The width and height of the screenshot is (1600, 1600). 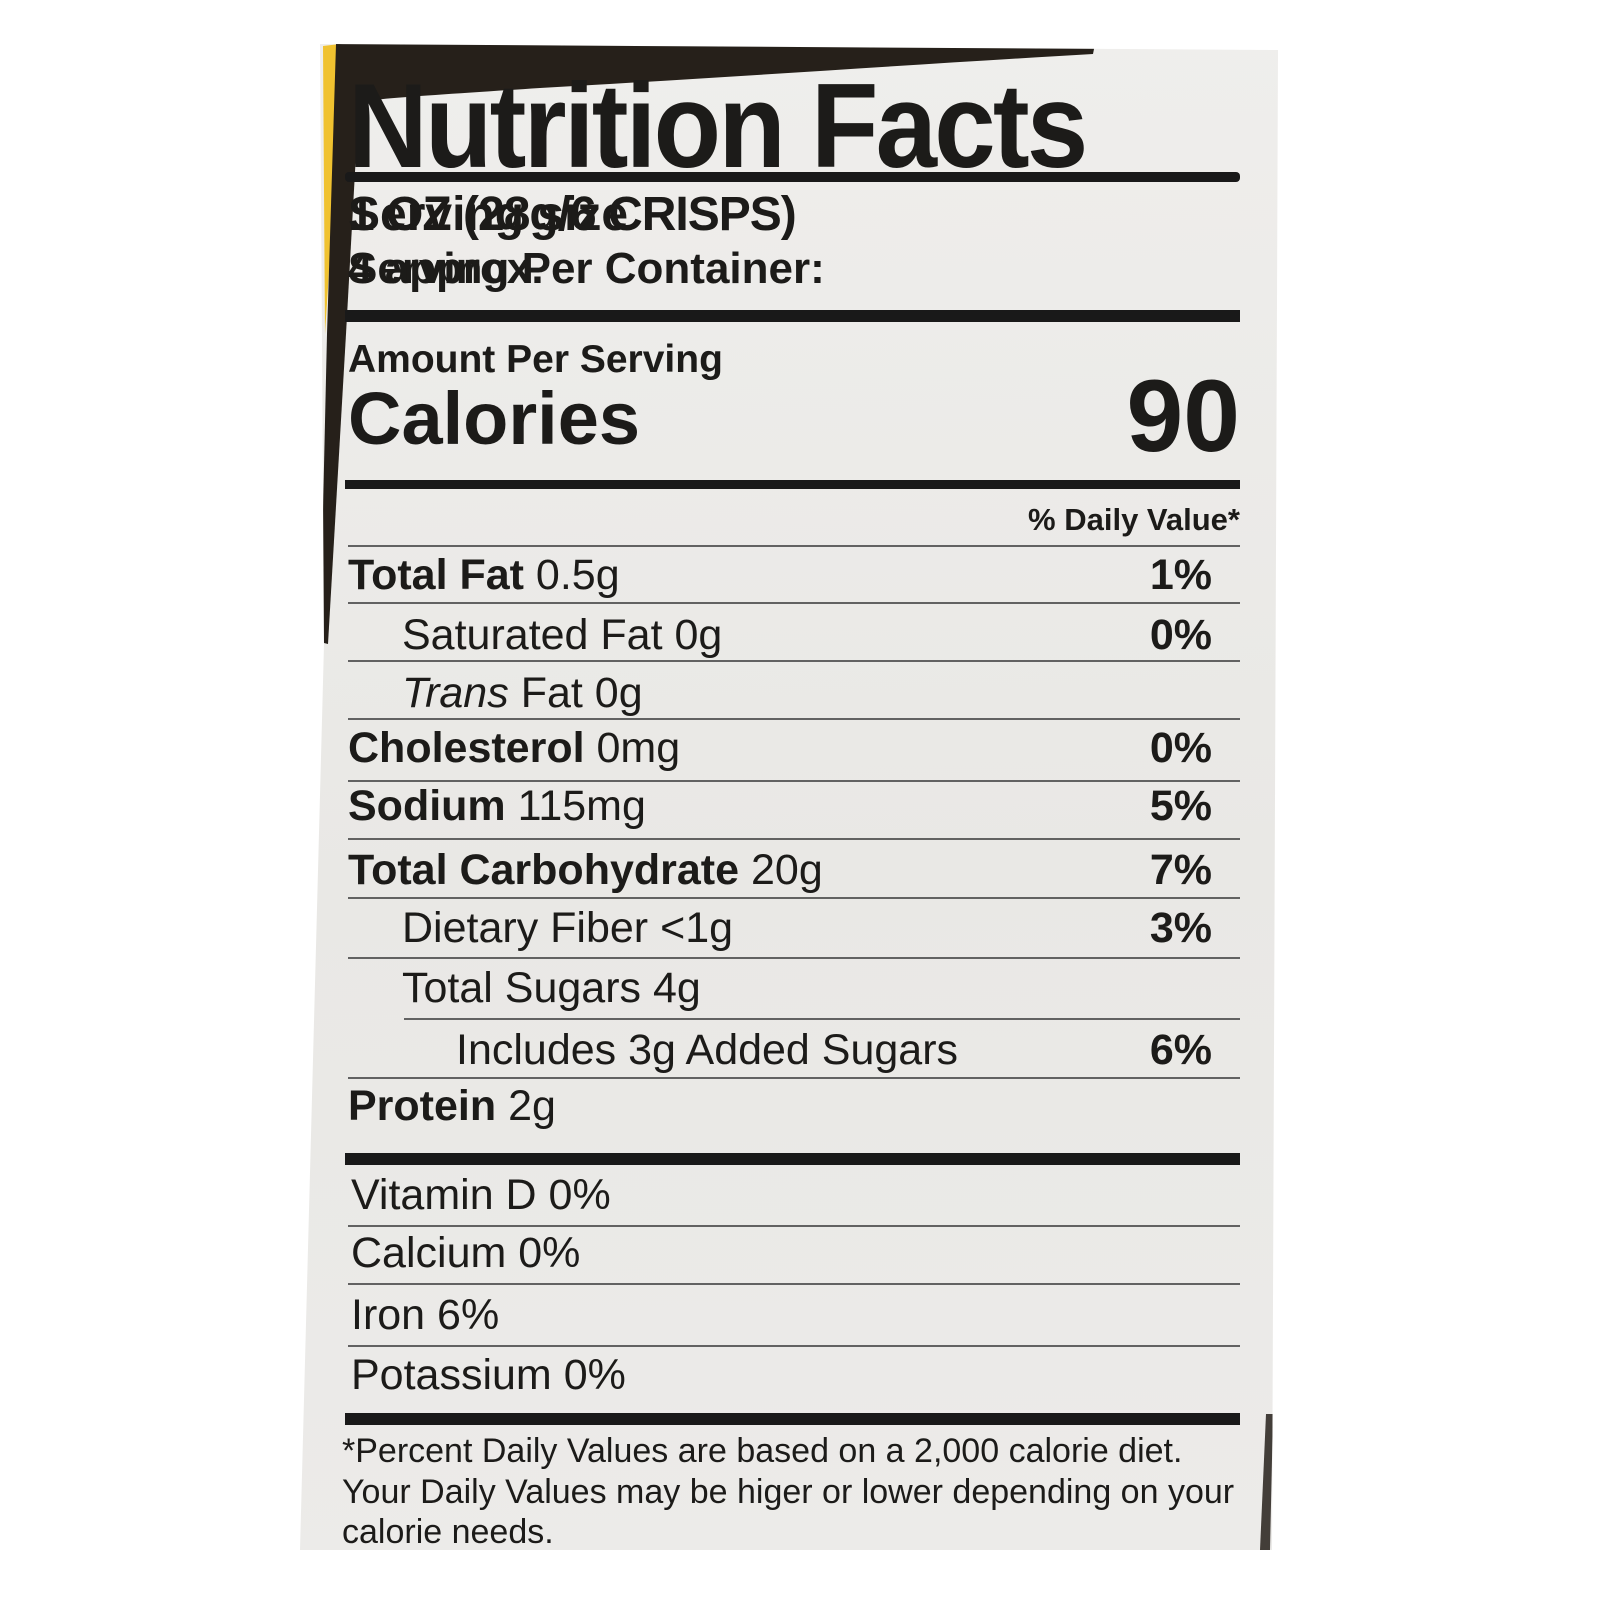 What do you see at coordinates (466, 1253) in the screenshot?
I see `micronutrient-row-calcium: Calcium 0%` at bounding box center [466, 1253].